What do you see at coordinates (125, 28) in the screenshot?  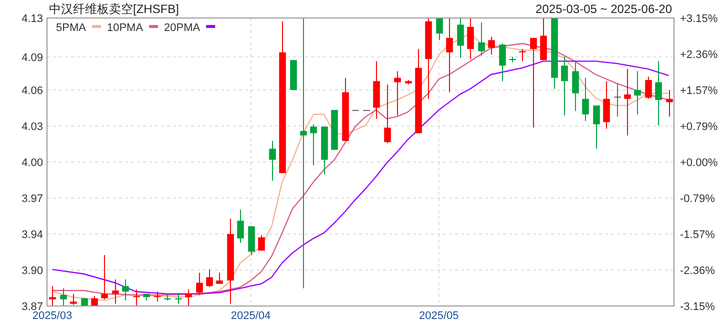 I see `legend-label: 10PMA` at bounding box center [125, 28].